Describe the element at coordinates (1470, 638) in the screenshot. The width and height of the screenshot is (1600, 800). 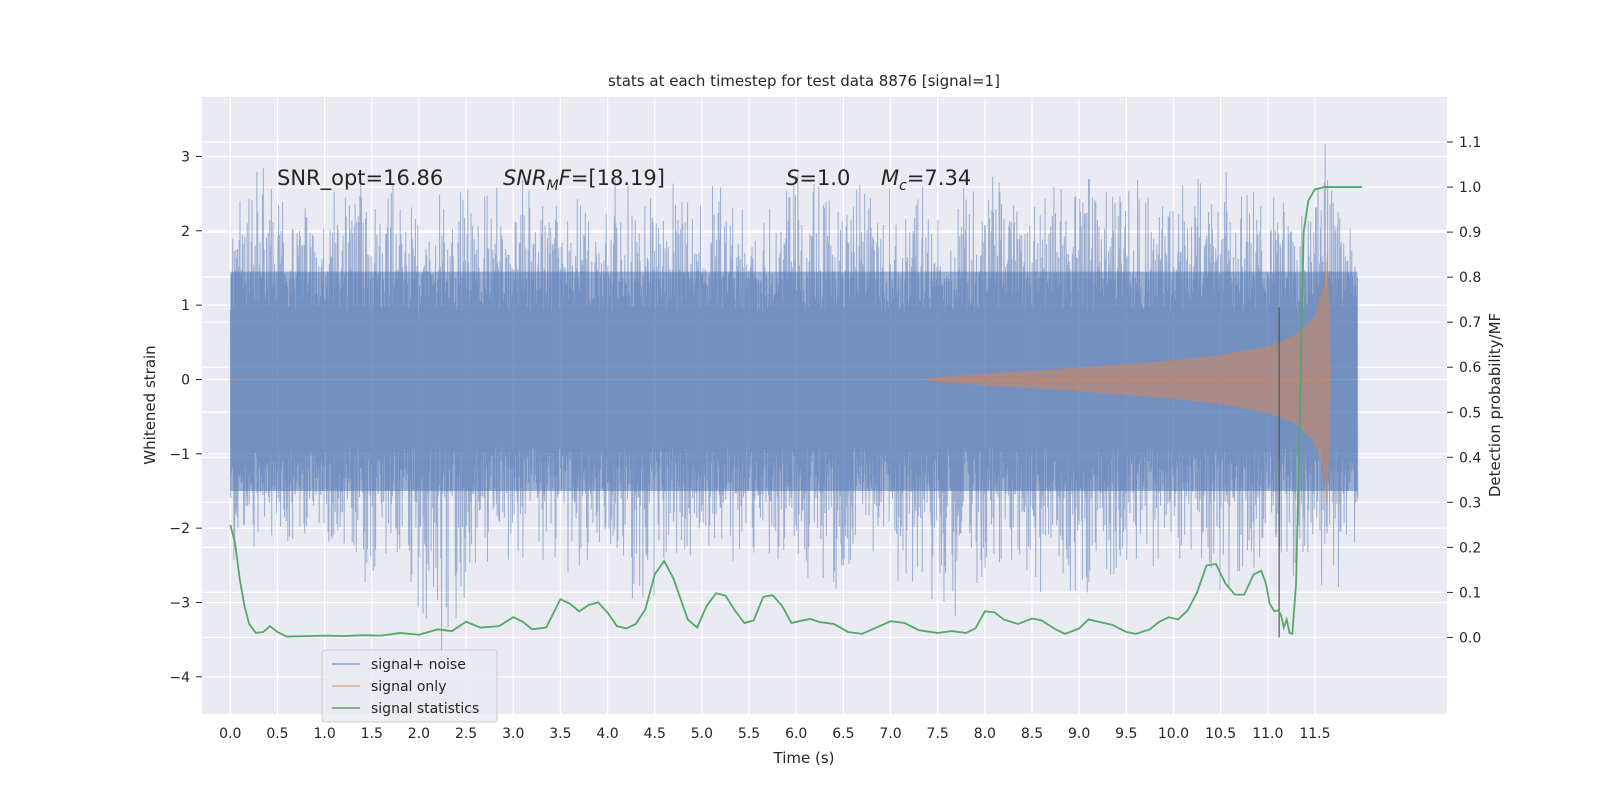
I see `y2-tick-label: 0.0` at that location.